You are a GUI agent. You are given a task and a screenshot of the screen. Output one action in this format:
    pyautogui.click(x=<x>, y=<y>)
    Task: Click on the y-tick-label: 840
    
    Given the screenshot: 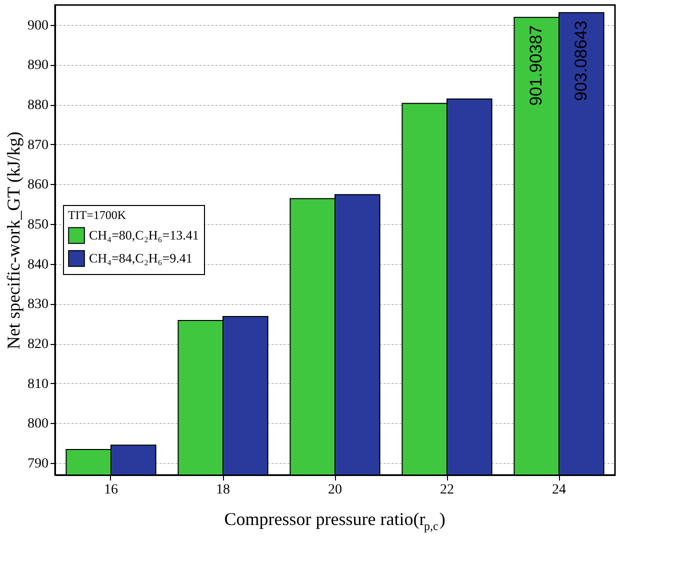 What is the action you would take?
    pyautogui.click(x=38, y=264)
    